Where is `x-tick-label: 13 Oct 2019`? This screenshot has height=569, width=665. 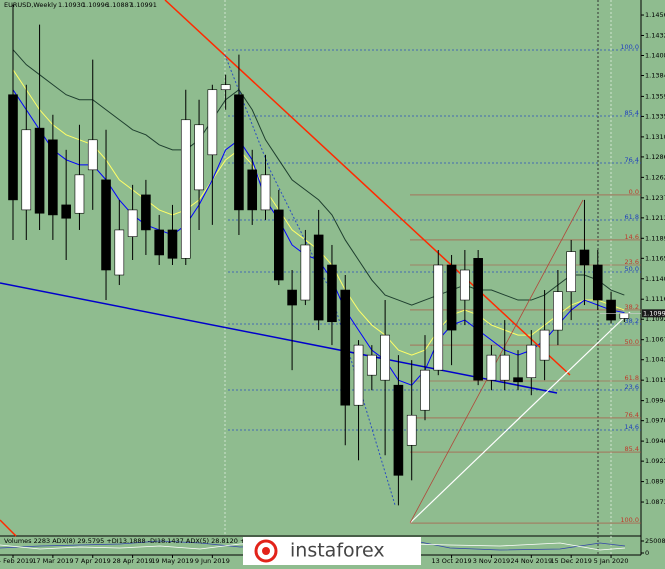
x-tick-label: 13 Oct 2019 is located at coordinates (451, 561).